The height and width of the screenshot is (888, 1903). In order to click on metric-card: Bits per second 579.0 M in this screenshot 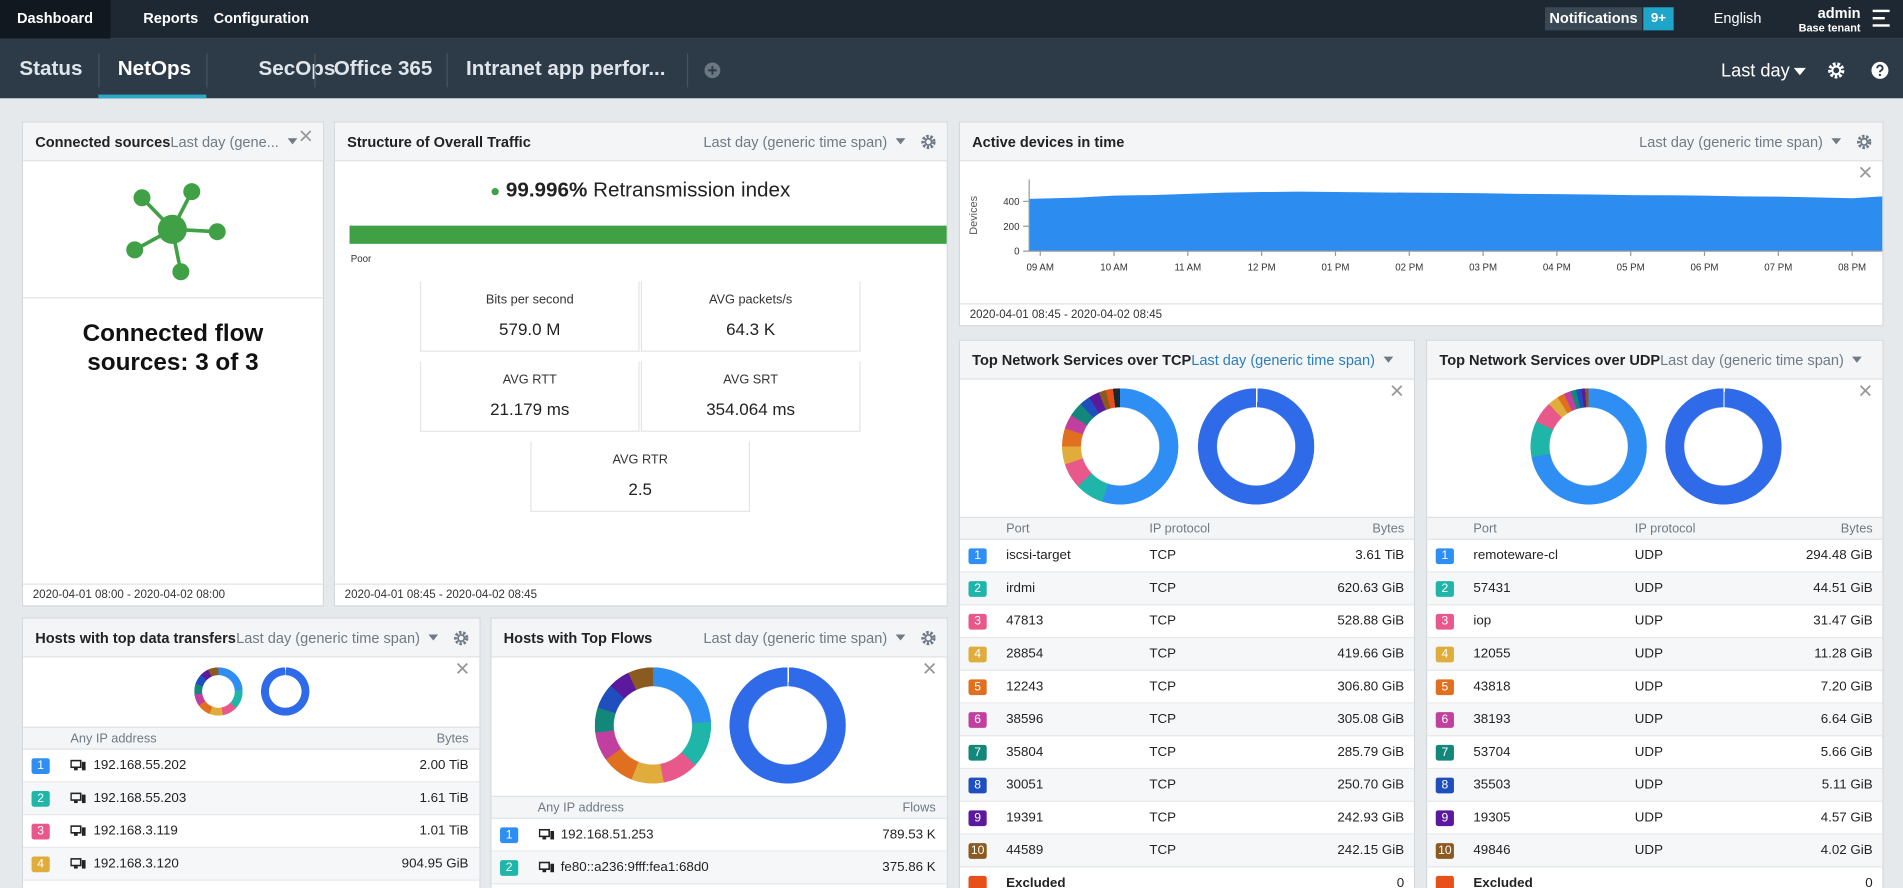, I will do `click(529, 316)`.